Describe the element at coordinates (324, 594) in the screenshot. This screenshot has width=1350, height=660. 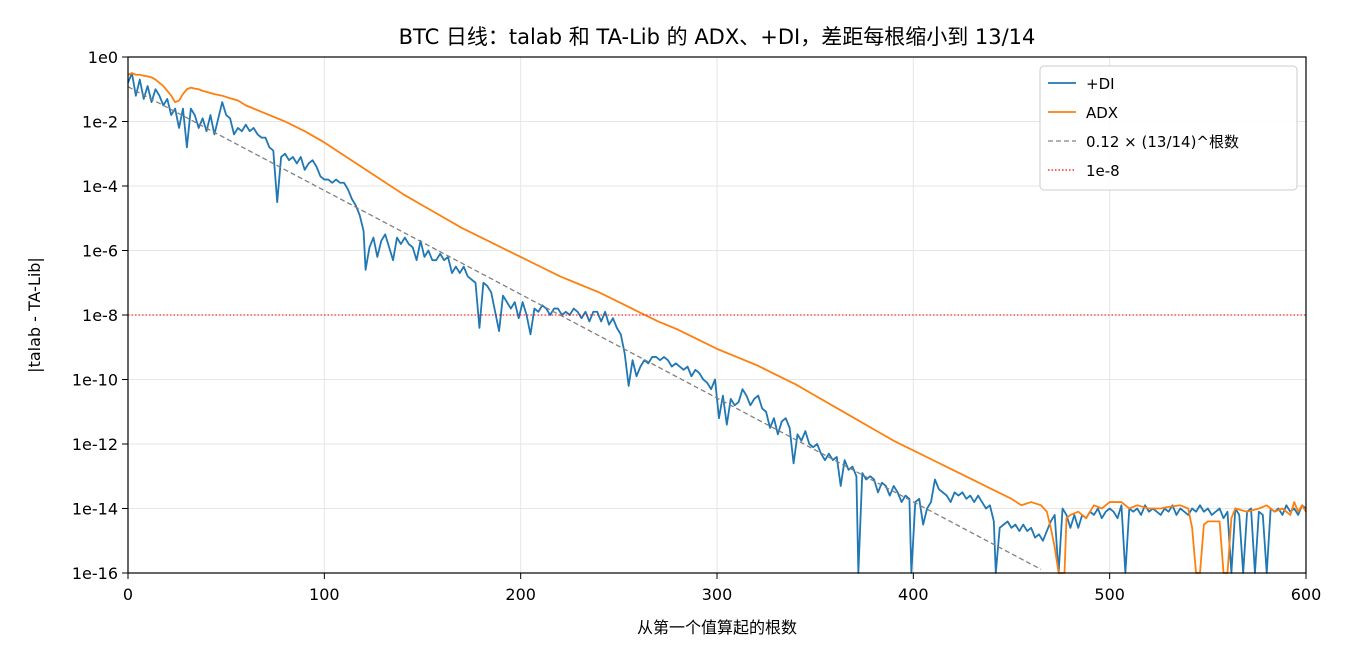
I see `x-tick-label: 100` at that location.